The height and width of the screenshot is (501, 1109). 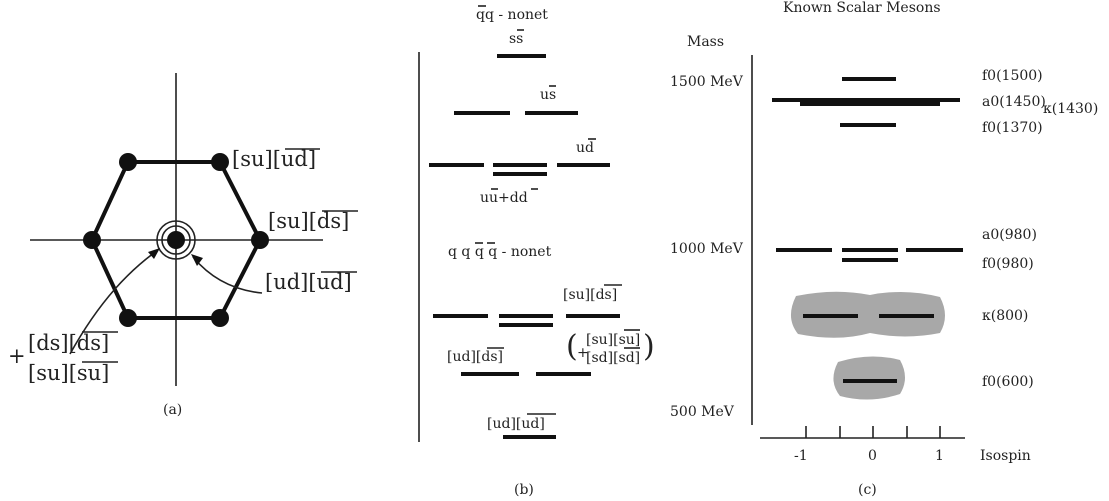 I want to click on label-plus: +, so click(x=17, y=356).